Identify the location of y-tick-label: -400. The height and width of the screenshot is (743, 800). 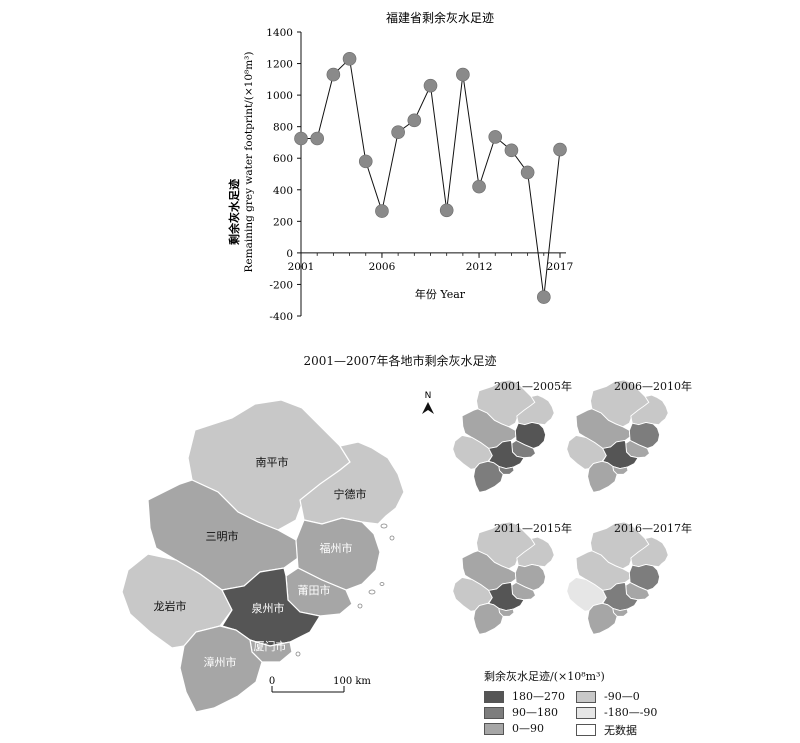
(281, 317).